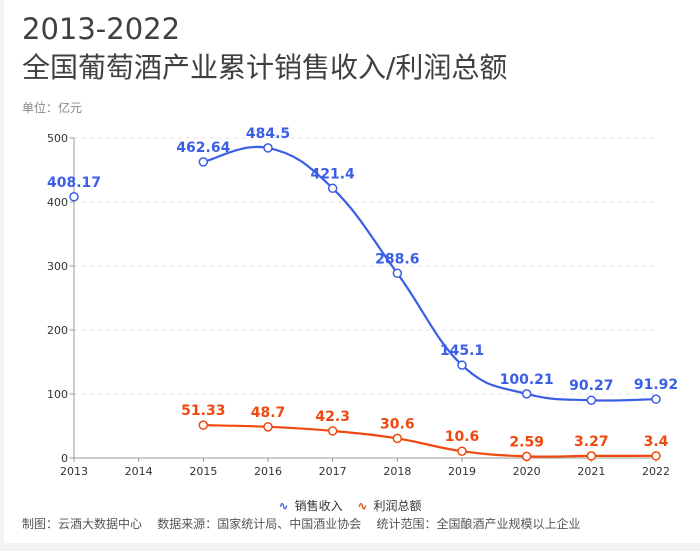  I want to click on x-tick-label: 2016, so click(268, 471).